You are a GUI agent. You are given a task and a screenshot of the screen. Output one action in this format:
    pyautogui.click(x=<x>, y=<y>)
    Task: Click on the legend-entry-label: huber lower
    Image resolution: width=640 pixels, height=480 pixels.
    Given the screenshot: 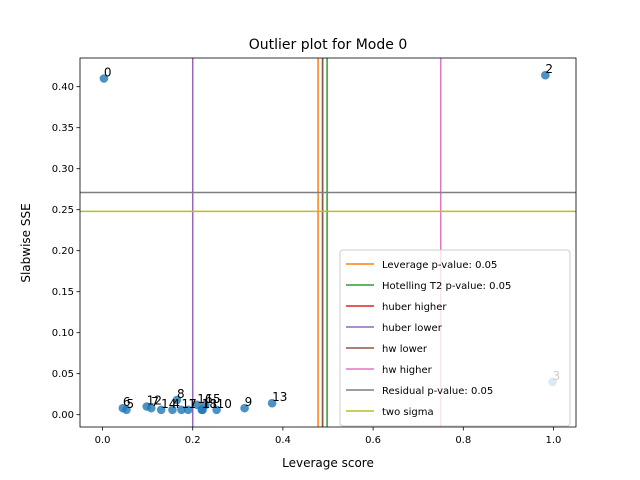 What is the action you would take?
    pyautogui.click(x=412, y=328)
    